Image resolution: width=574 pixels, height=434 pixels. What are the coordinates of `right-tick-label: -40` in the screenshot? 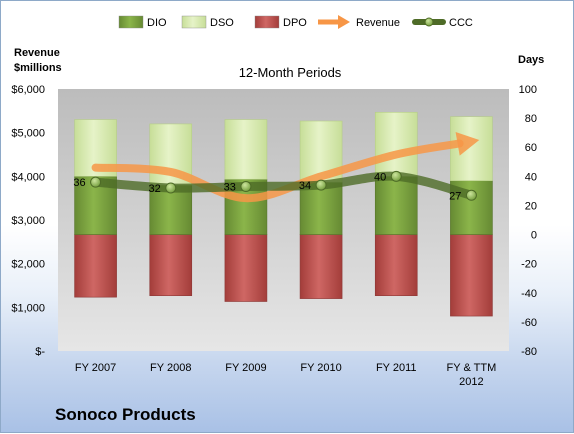 It's located at (529, 294).